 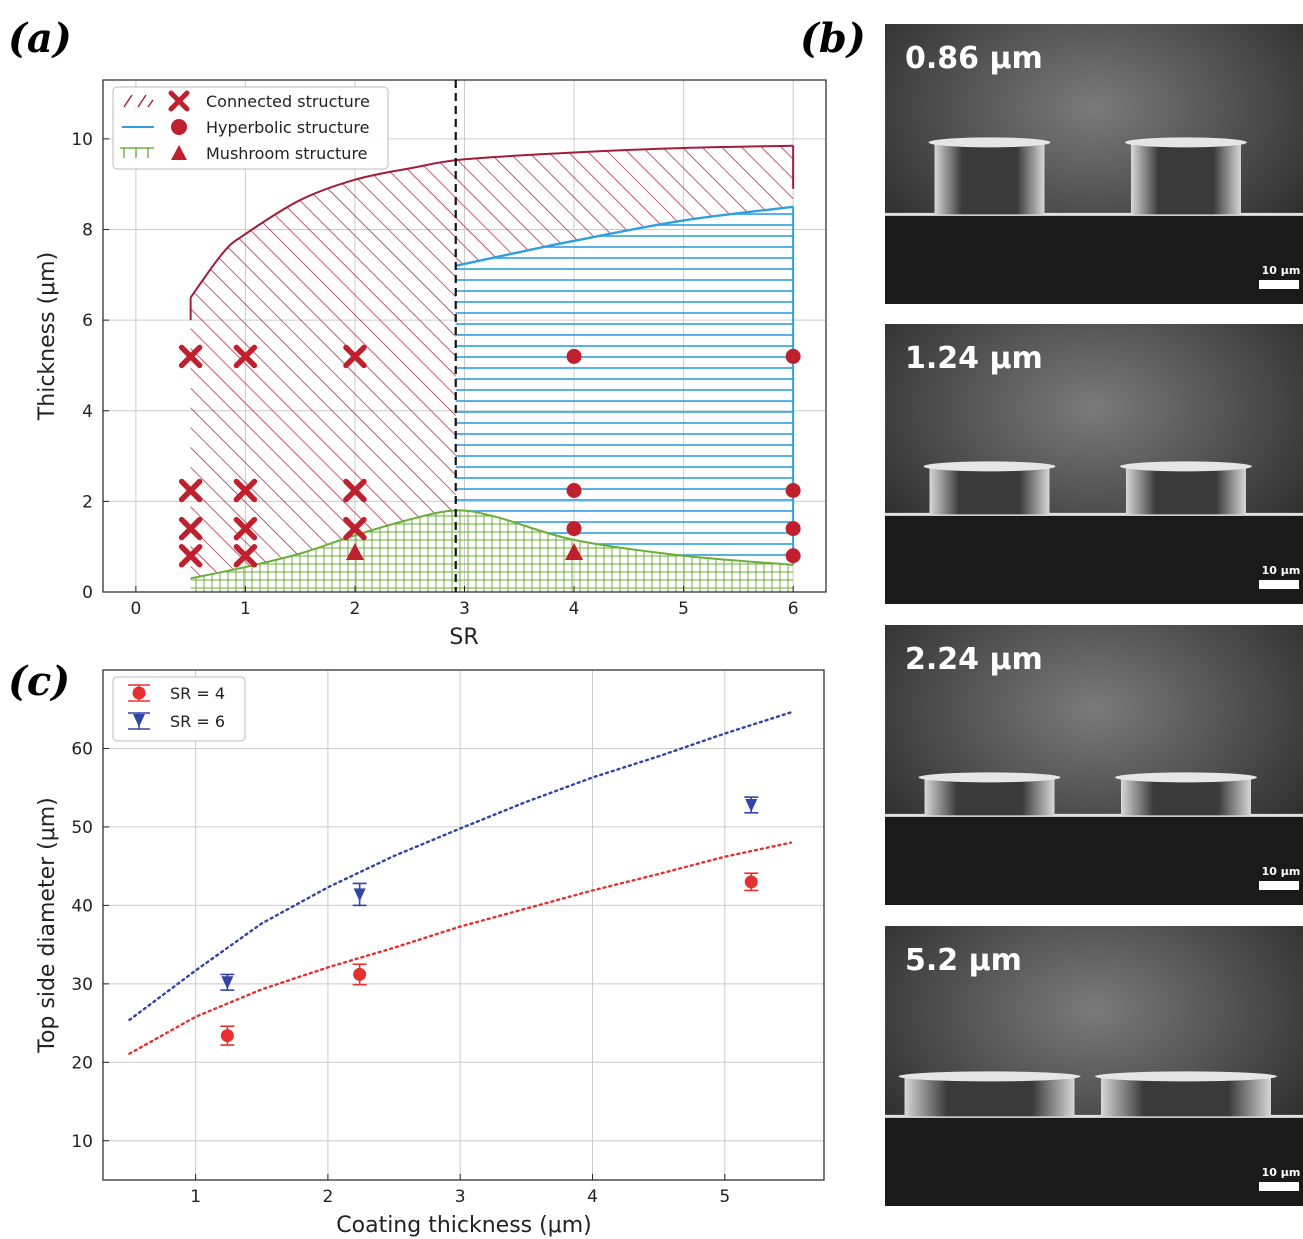 What do you see at coordinates (137, 152) in the screenshot?
I see `legend-mushroom-swatch` at bounding box center [137, 152].